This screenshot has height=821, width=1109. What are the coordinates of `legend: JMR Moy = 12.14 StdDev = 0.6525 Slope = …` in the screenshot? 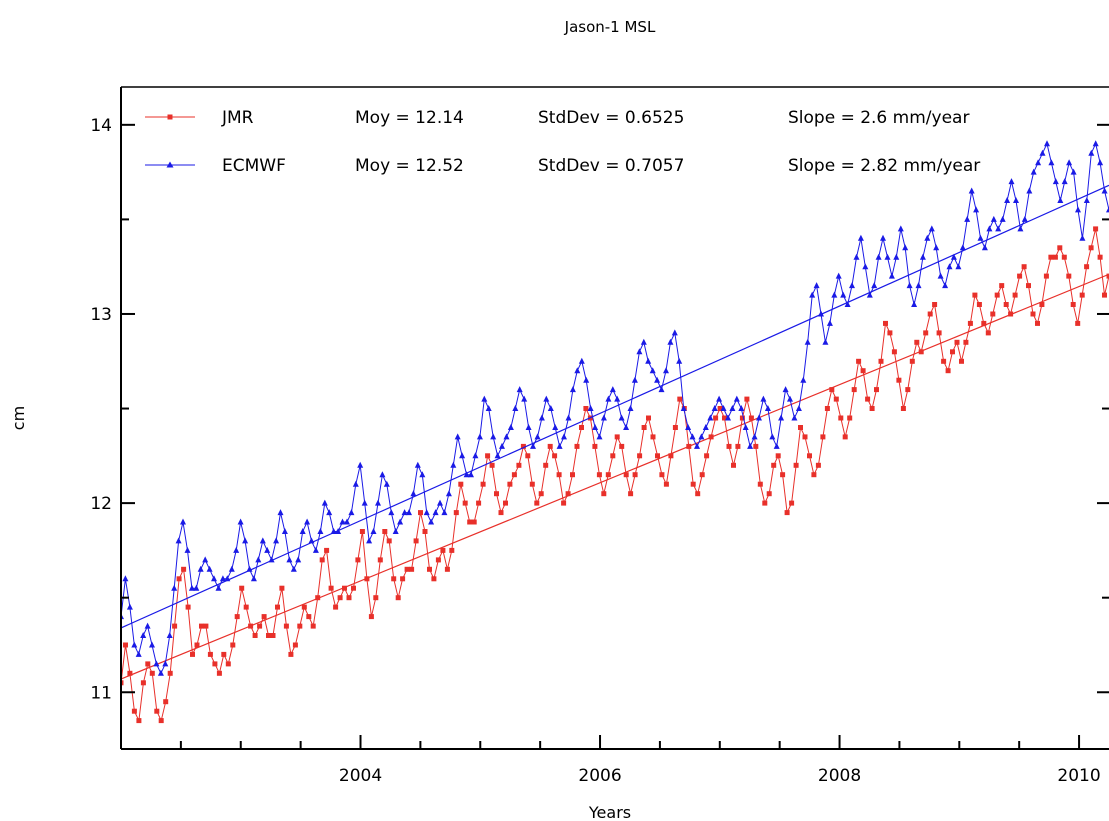 It's located at (562, 142).